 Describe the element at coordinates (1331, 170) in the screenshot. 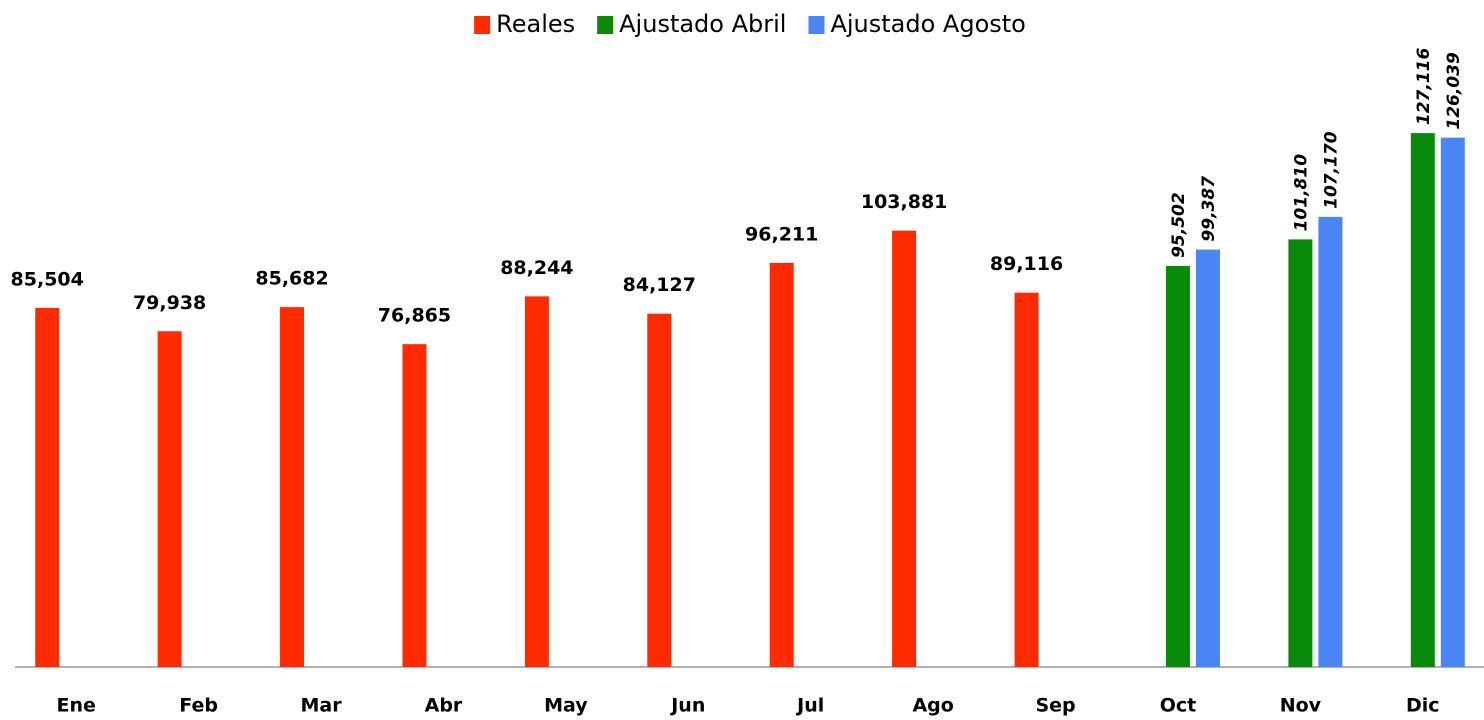

I see `data-label: 107,170` at that location.